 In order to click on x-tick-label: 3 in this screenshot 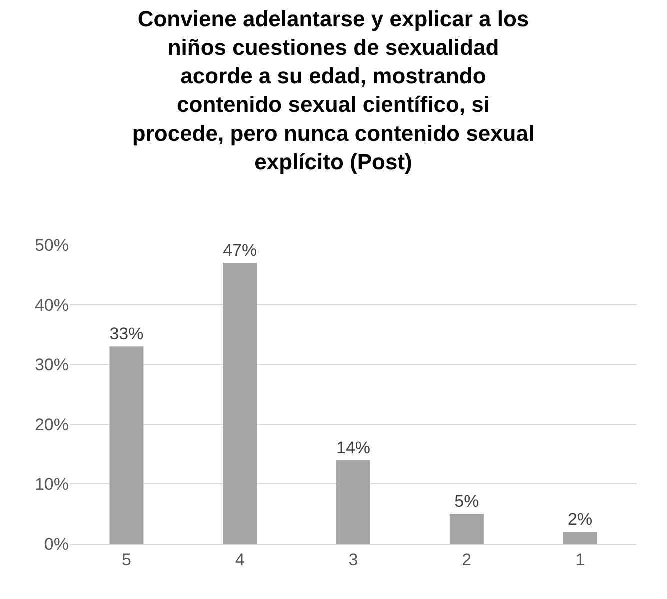, I will do `click(353, 560)`.